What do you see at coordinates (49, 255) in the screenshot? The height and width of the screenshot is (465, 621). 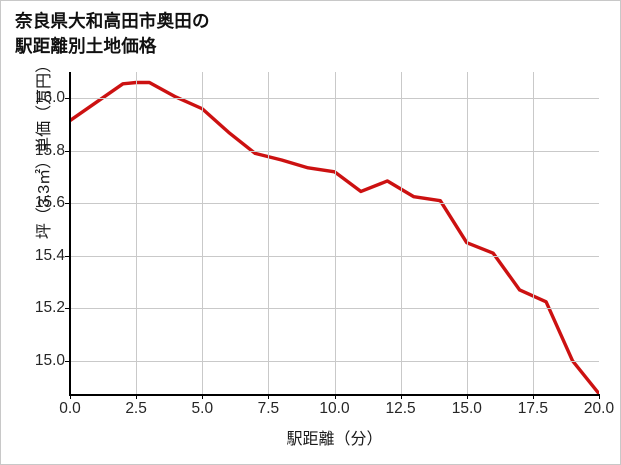 I see `y-tick-label: 15.4` at bounding box center [49, 255].